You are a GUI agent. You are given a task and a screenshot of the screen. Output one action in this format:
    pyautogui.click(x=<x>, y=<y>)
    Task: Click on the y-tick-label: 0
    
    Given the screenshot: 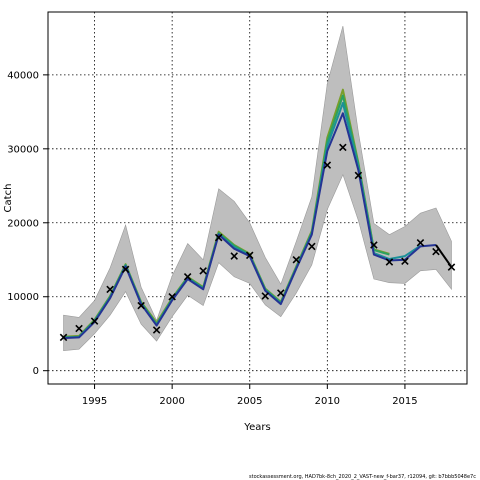 What is the action you would take?
    pyautogui.click(x=36, y=371)
    